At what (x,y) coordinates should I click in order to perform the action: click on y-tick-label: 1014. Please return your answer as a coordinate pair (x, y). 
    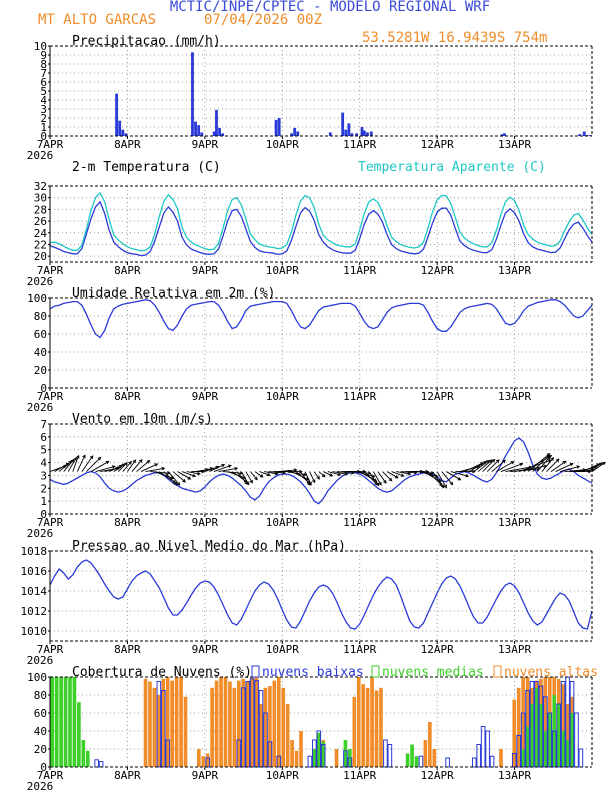
    Looking at the image, I should click on (34, 591).